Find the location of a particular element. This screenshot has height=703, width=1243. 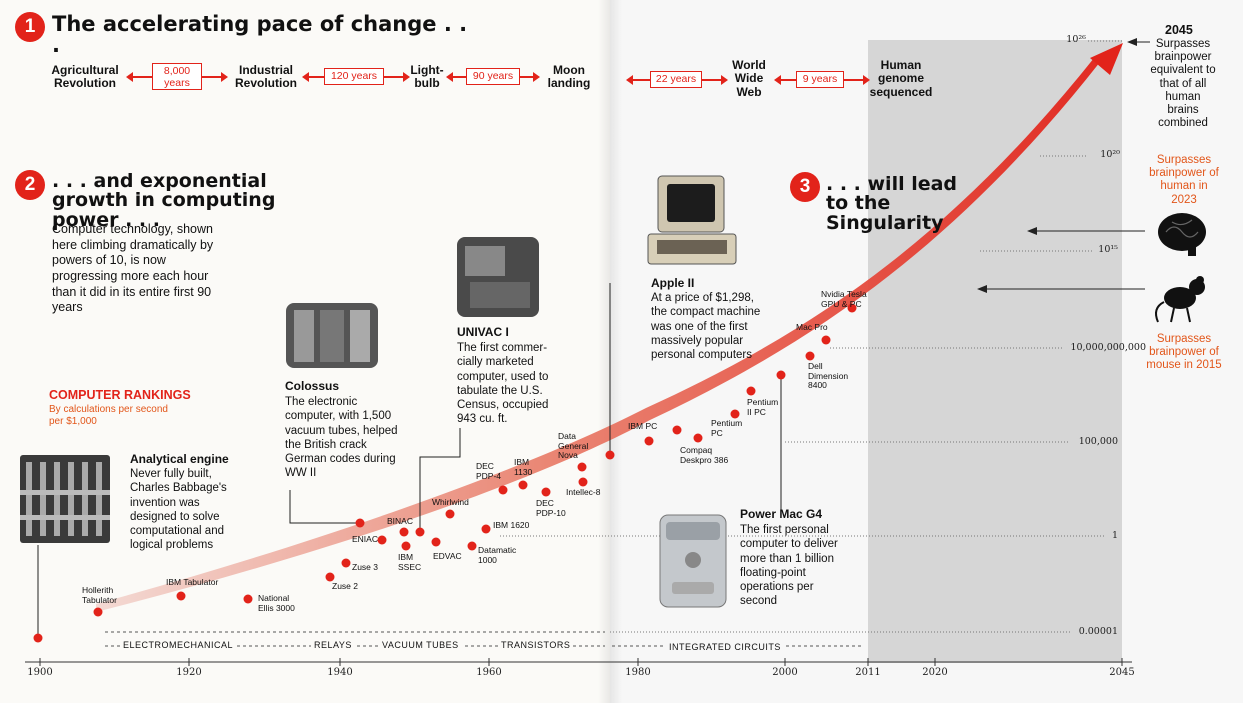

label-eniac: ENIAC is located at coordinates (365, 539).